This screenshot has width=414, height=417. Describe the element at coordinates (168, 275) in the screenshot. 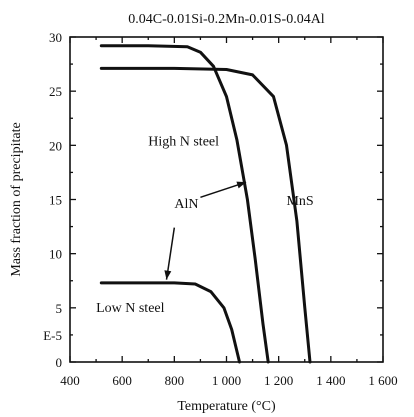

I see `aln-arrow-low-head` at that location.